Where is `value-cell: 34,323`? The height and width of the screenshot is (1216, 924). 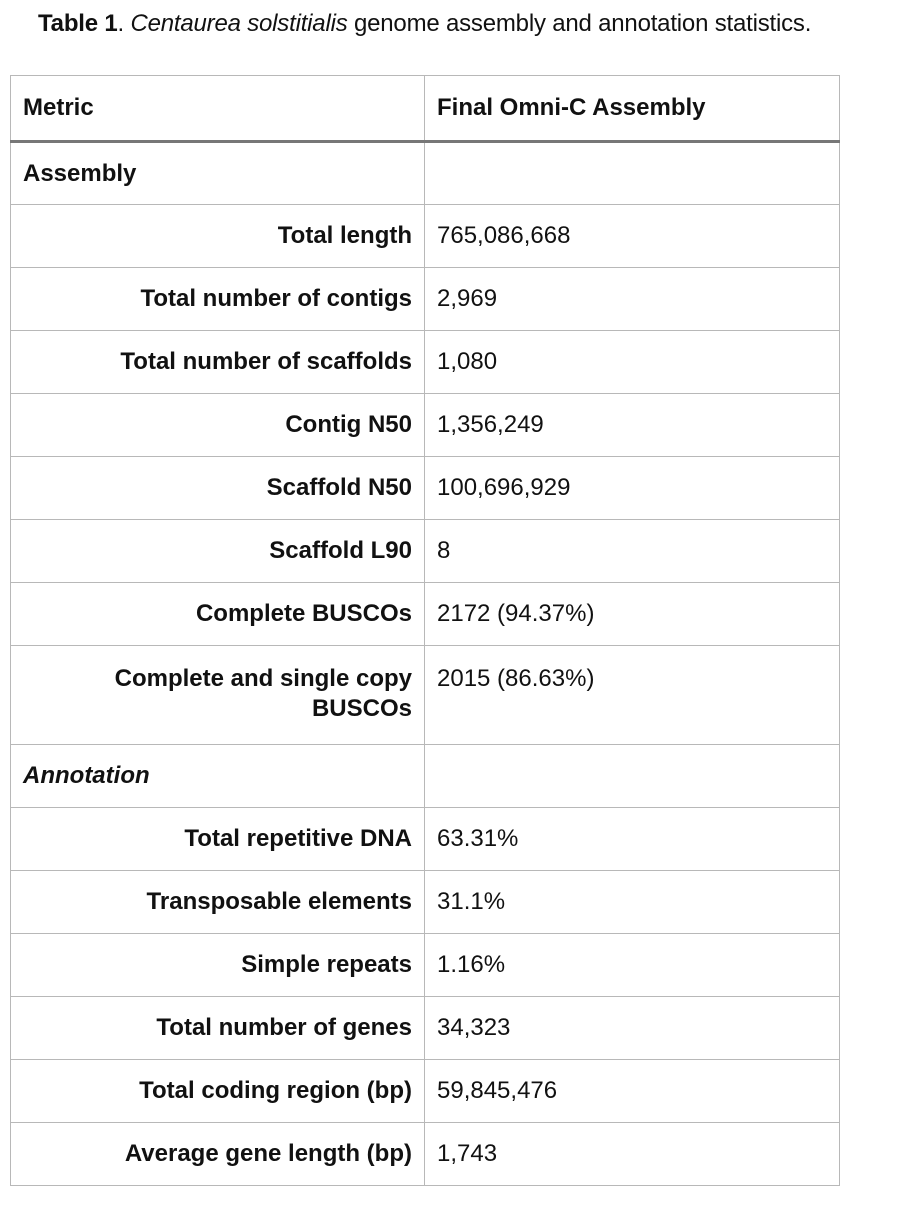 value-cell: 34,323 is located at coordinates (632, 1028).